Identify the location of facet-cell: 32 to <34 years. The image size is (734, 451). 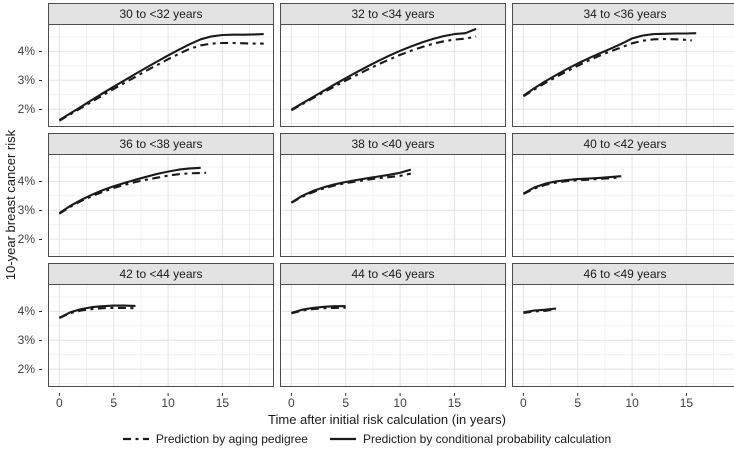
(393, 65).